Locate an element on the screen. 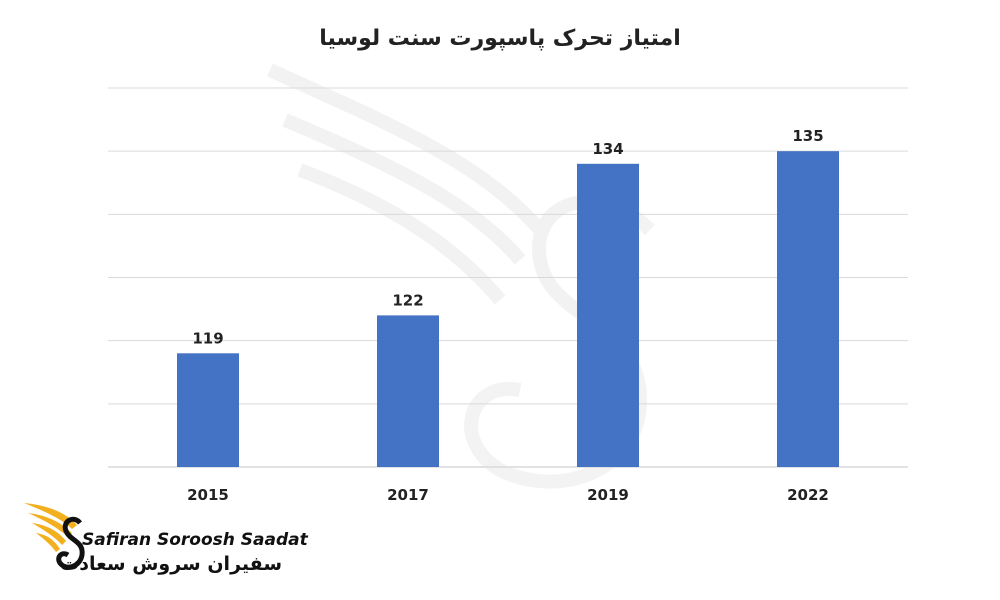 The image size is (1000, 600). x-tick-labels: 2015 2017 2019 2022 is located at coordinates (508, 495).